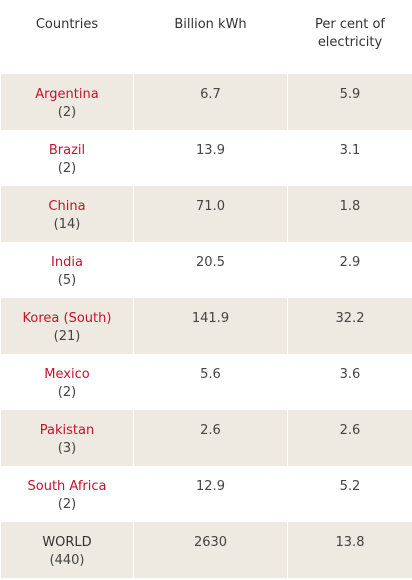  I want to click on country-cell: Pakistan (3), so click(67, 438).